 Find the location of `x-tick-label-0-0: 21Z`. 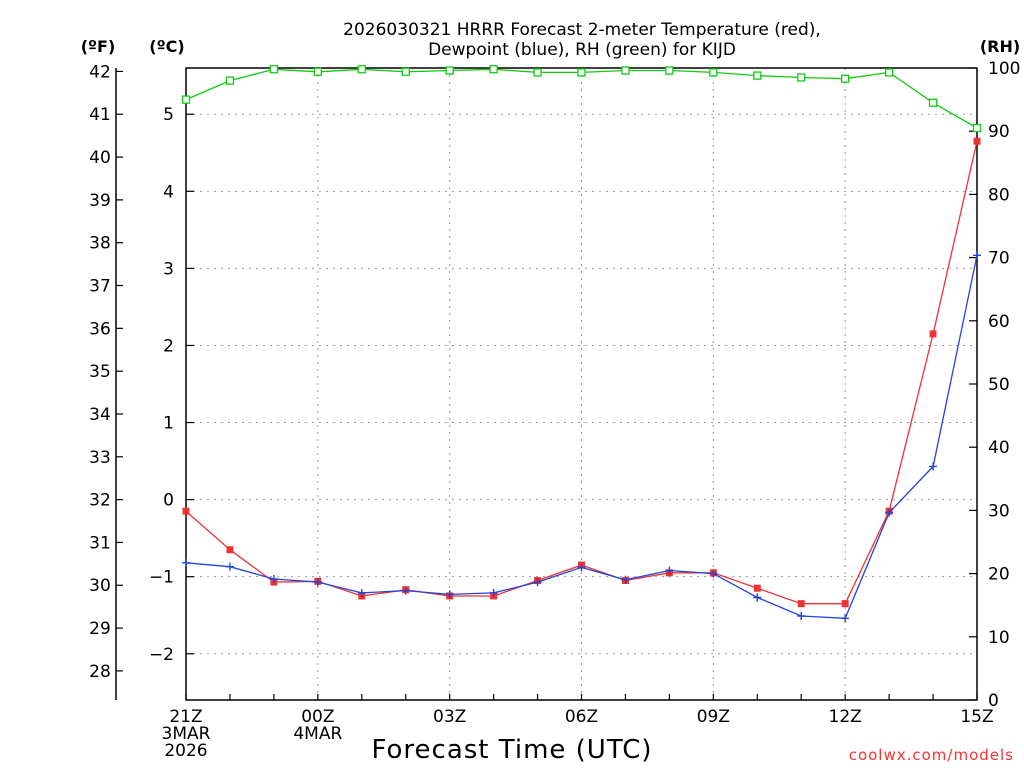

x-tick-label-0-0: 21Z is located at coordinates (185, 717).